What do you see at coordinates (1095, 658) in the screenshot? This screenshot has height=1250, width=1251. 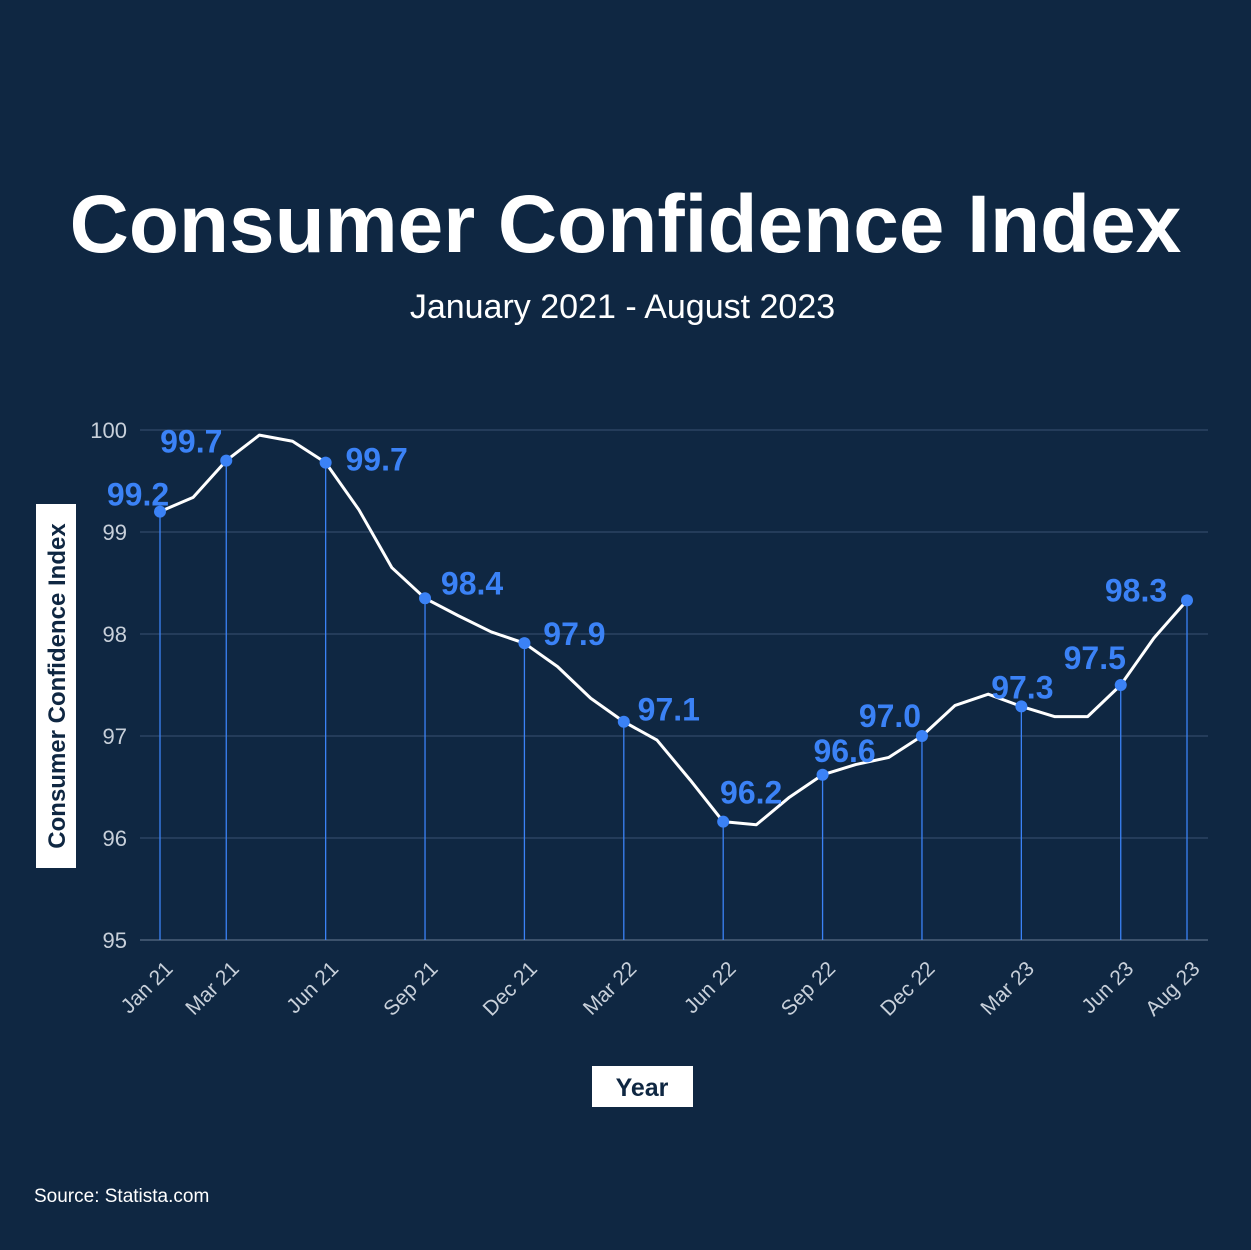 I see `data-label: 97.5` at bounding box center [1095, 658].